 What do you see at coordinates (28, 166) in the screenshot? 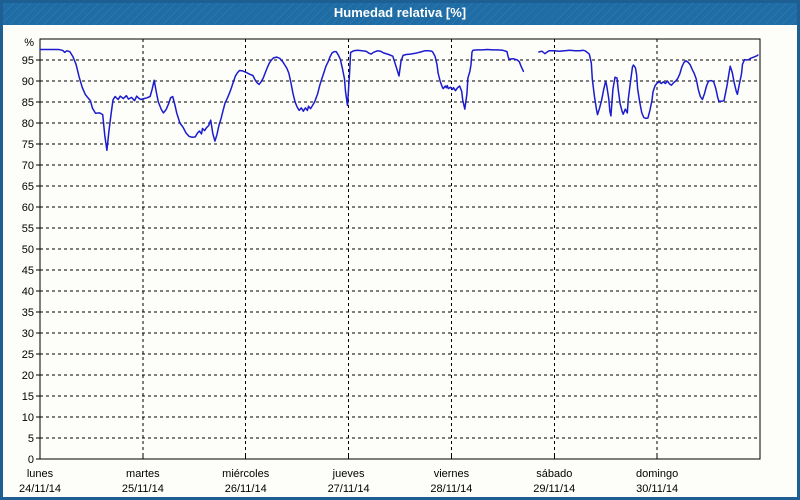
I see `y-tick-label: 70` at bounding box center [28, 166].